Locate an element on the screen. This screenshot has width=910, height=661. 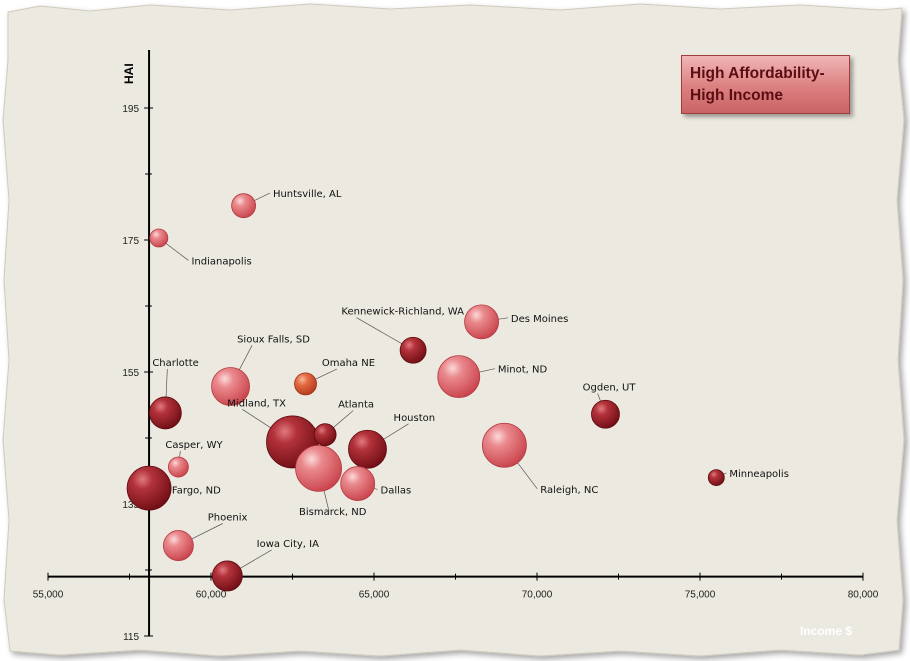
chart-title-line-1: High Affordability- is located at coordinates (757, 73).